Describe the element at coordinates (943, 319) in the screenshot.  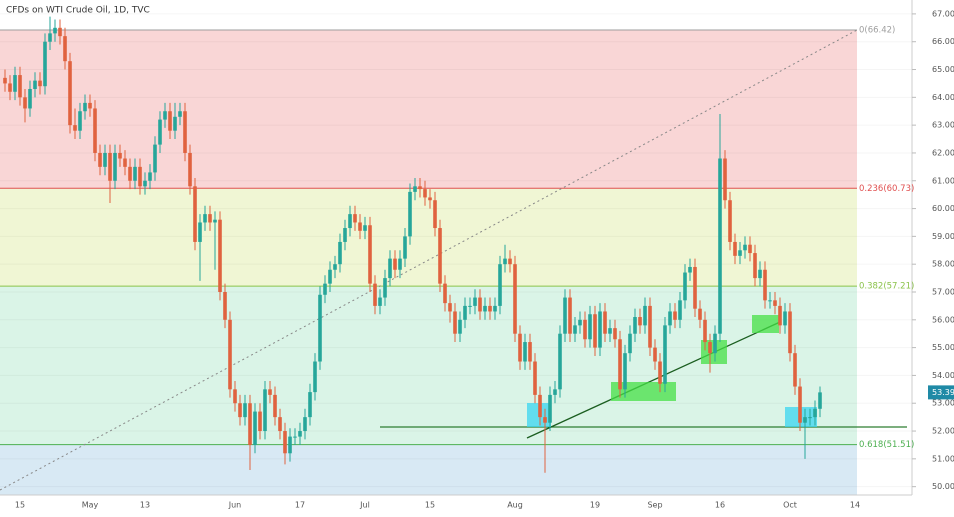
I see `y-tick-label: 56.00` at that location.